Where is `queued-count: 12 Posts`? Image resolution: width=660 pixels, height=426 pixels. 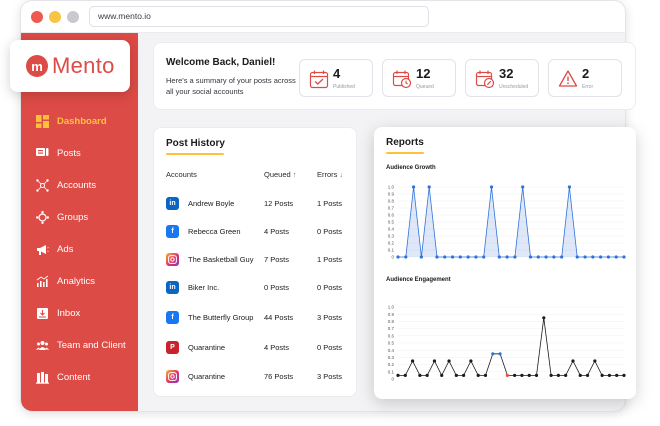 queued-count: 12 Posts is located at coordinates (279, 203).